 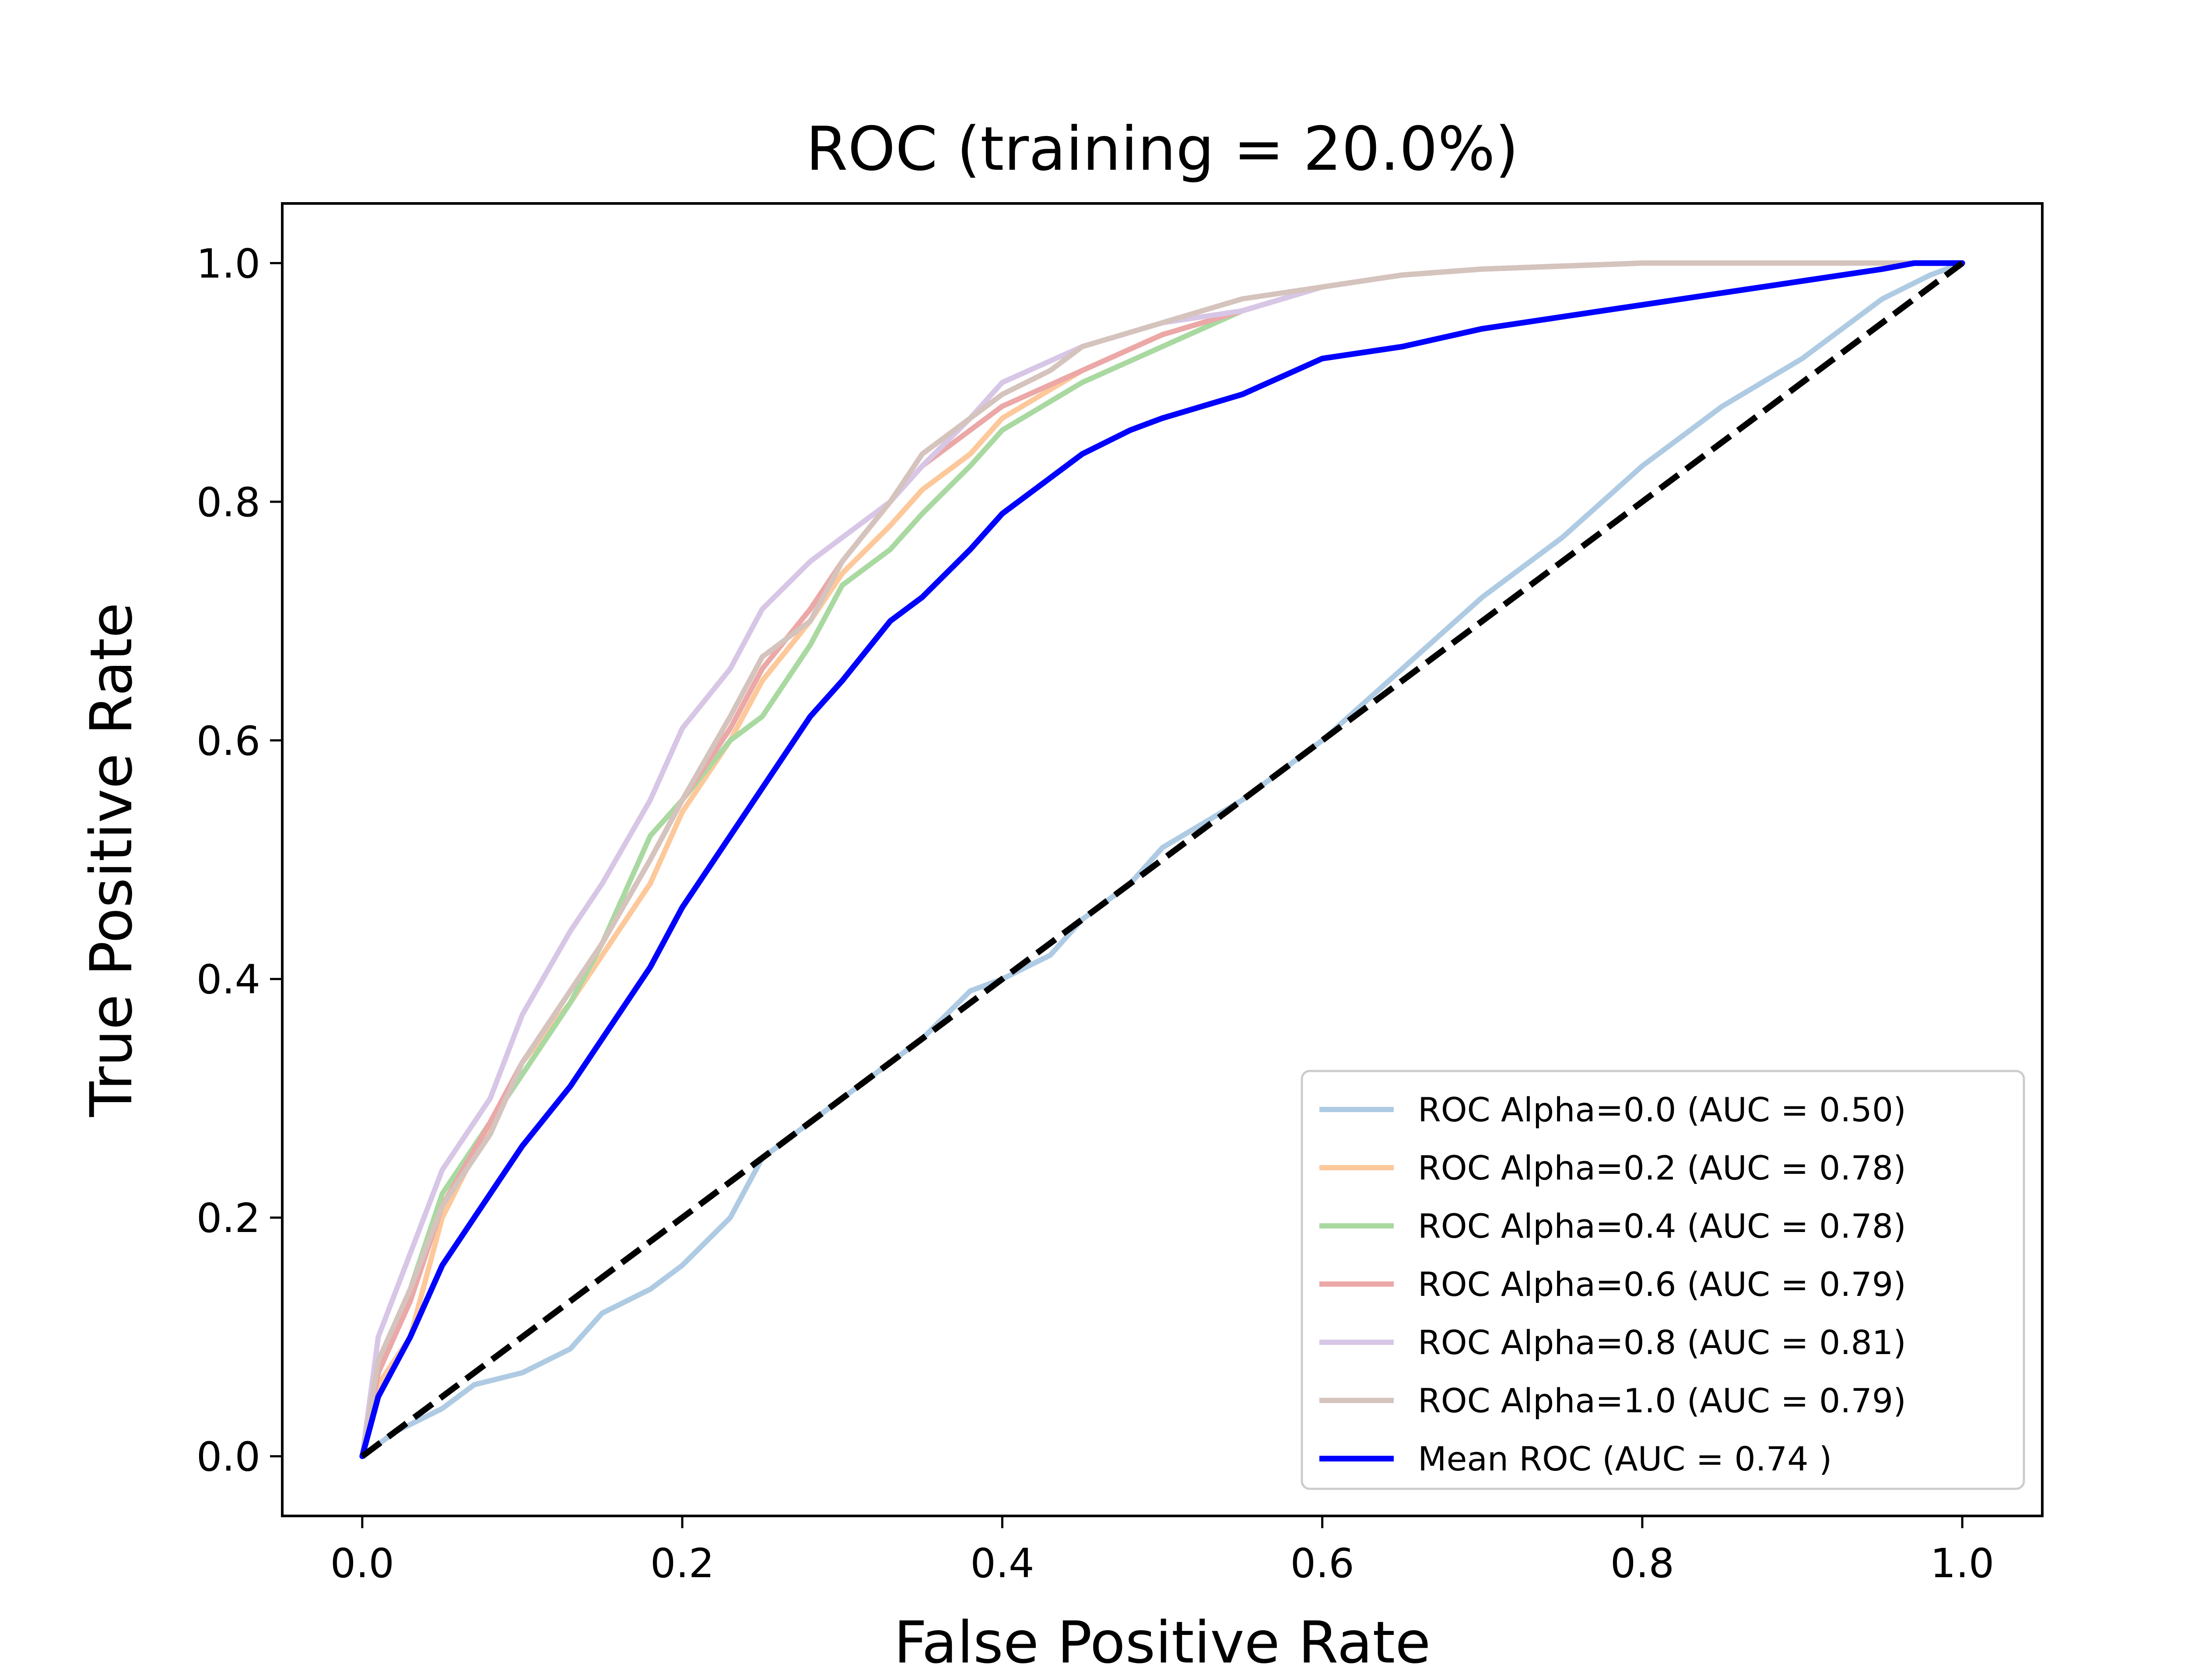 What do you see at coordinates (1002, 1563) in the screenshot?
I see `x-tick-label: 0.4` at bounding box center [1002, 1563].